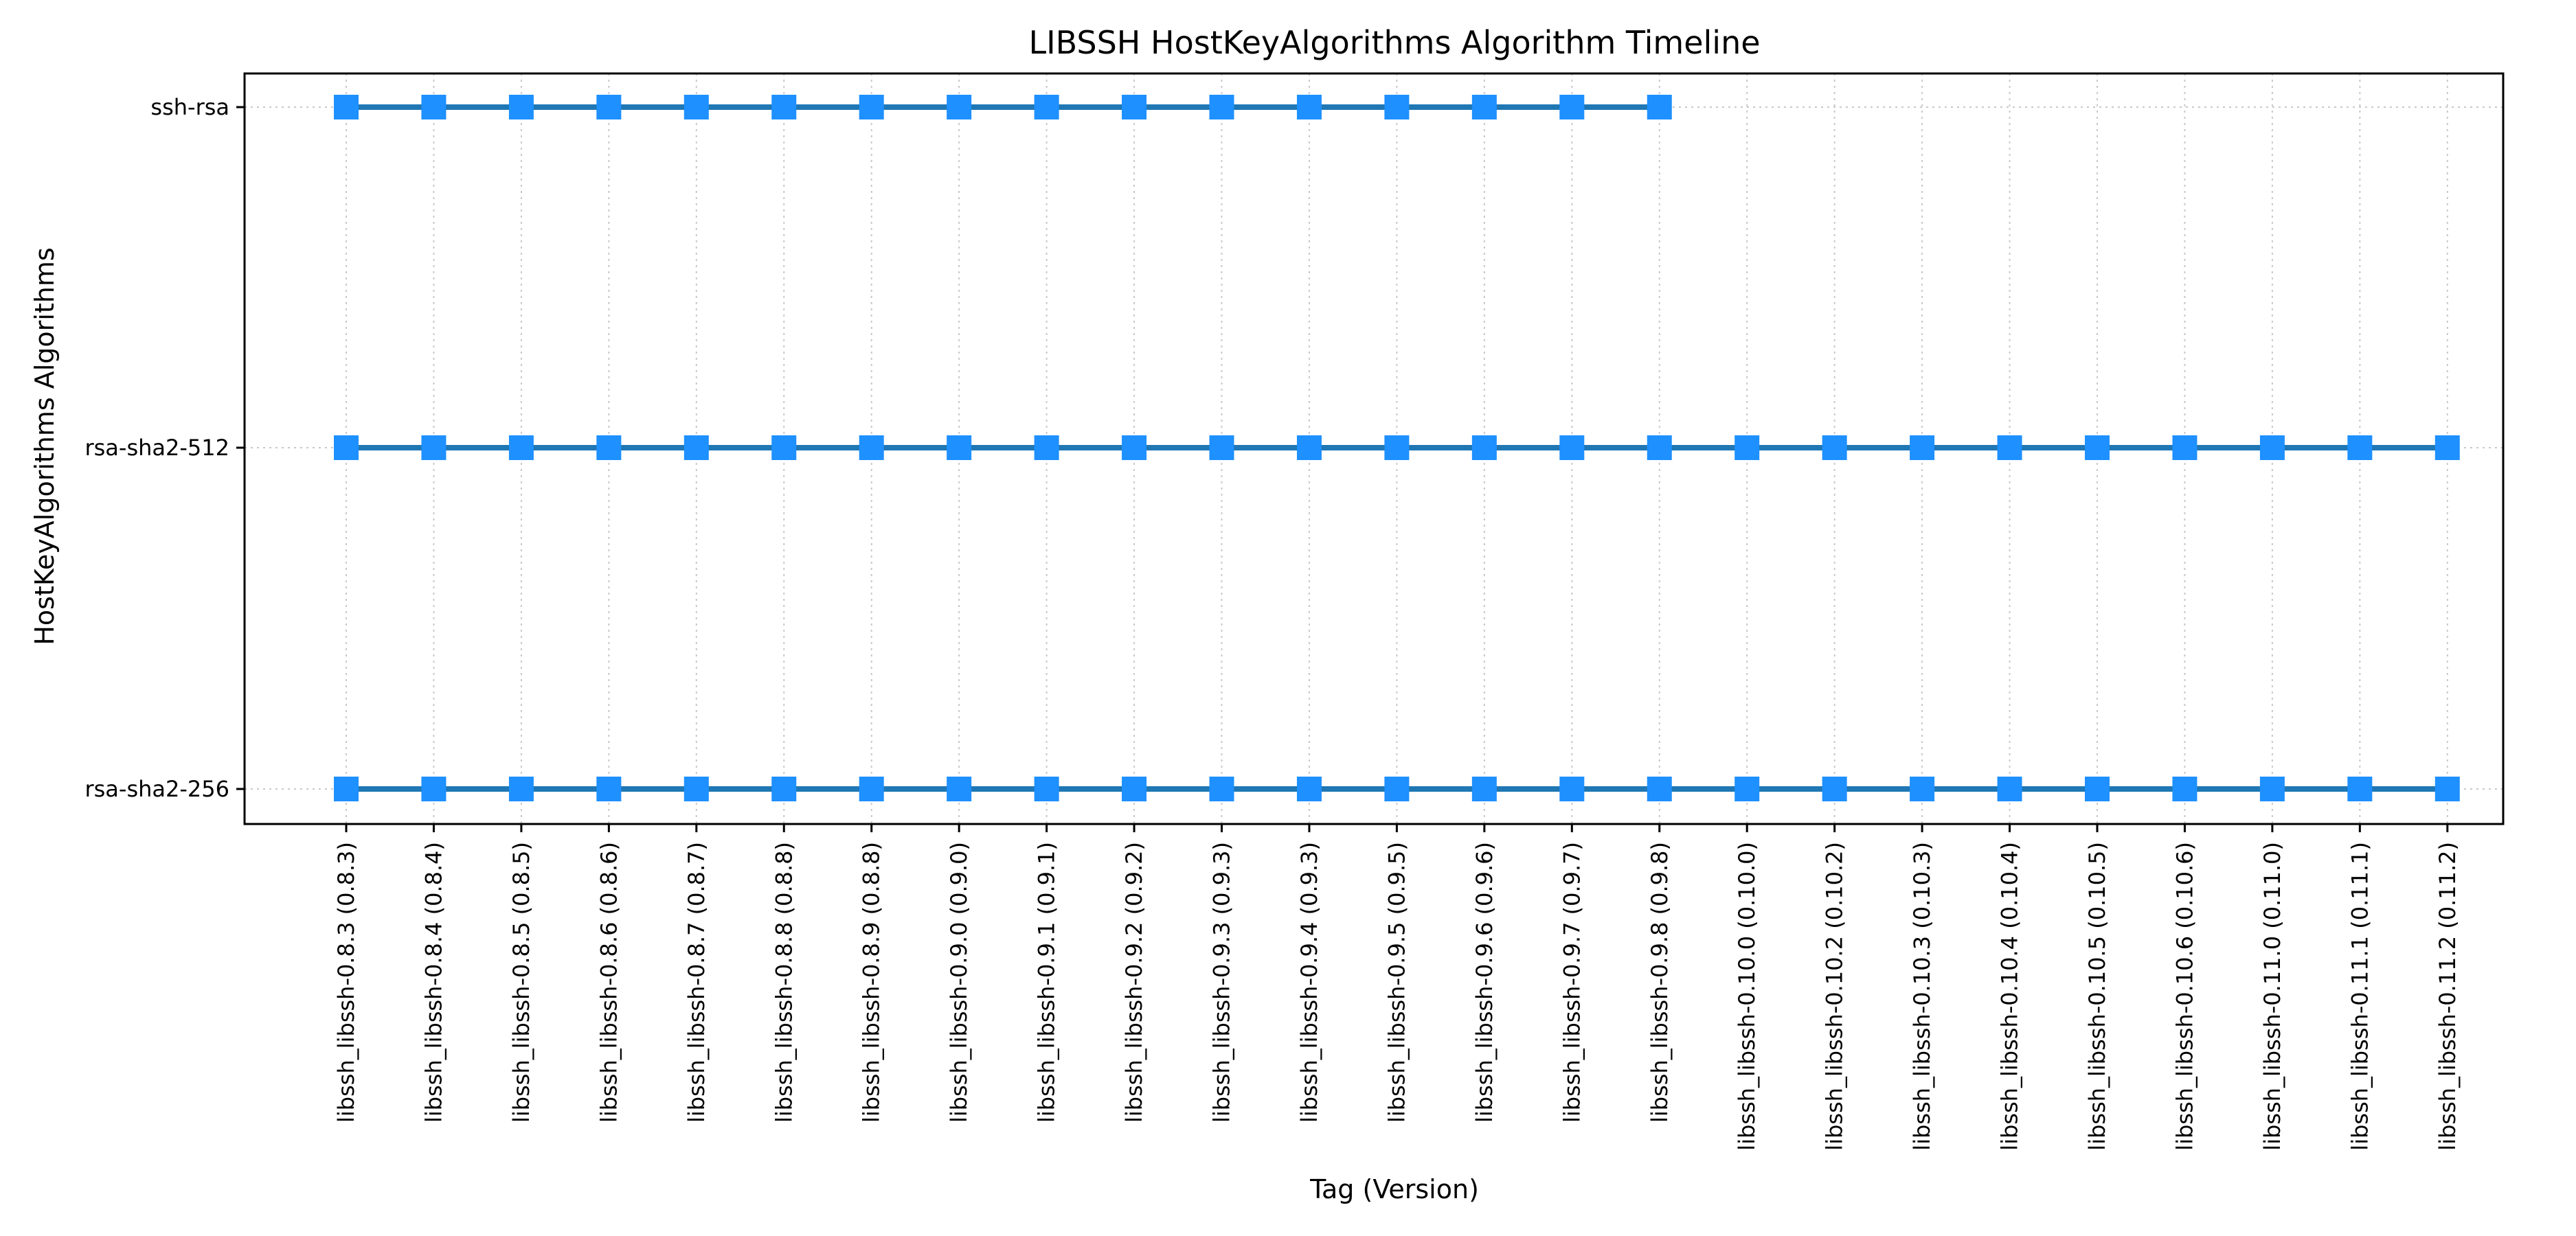  Describe the element at coordinates (696, 982) in the screenshot. I see `x-tick-label: libssh_libssh-0.8.7 (0.8.7)` at that location.